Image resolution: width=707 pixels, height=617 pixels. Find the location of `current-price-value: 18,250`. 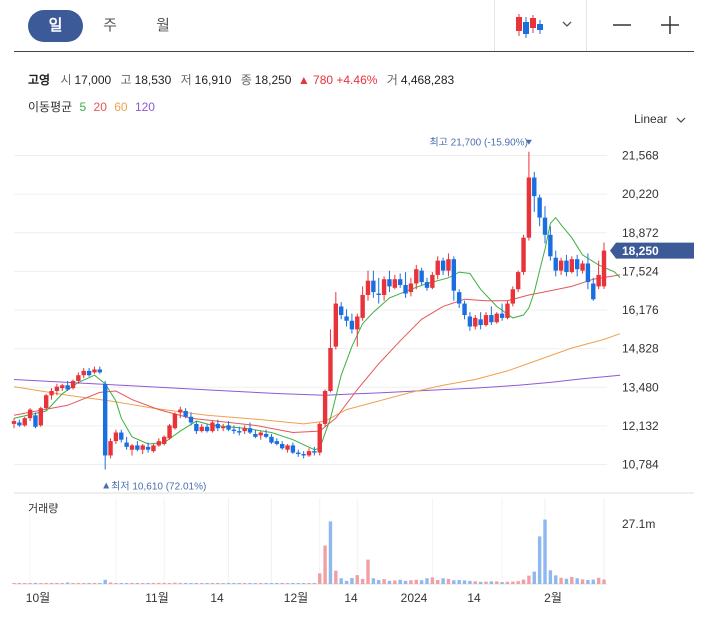

current-price-value: 18,250 is located at coordinates (640, 251).